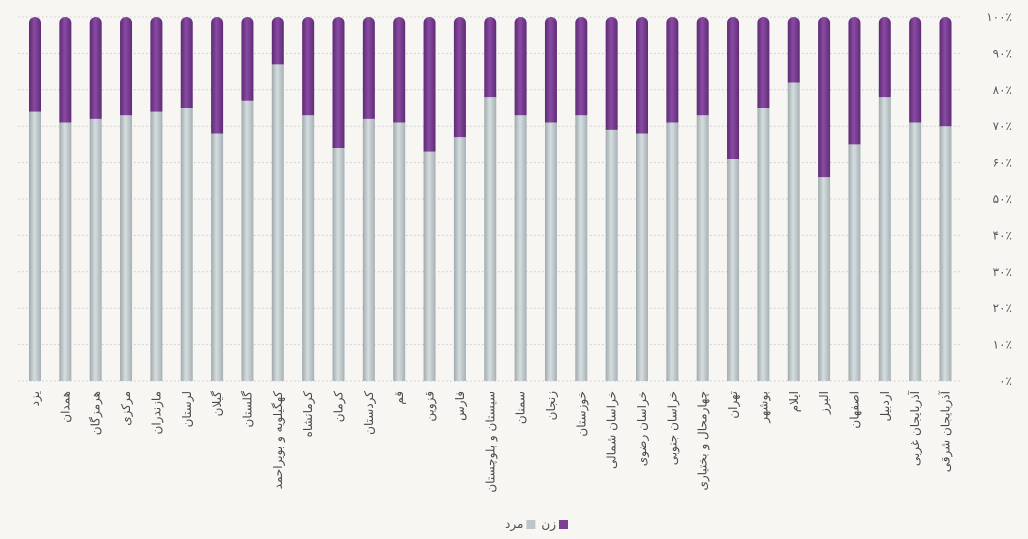 This screenshot has width=1028, height=539. Describe the element at coordinates (514, 524) in the screenshot. I see `legend-label: مرد` at that location.